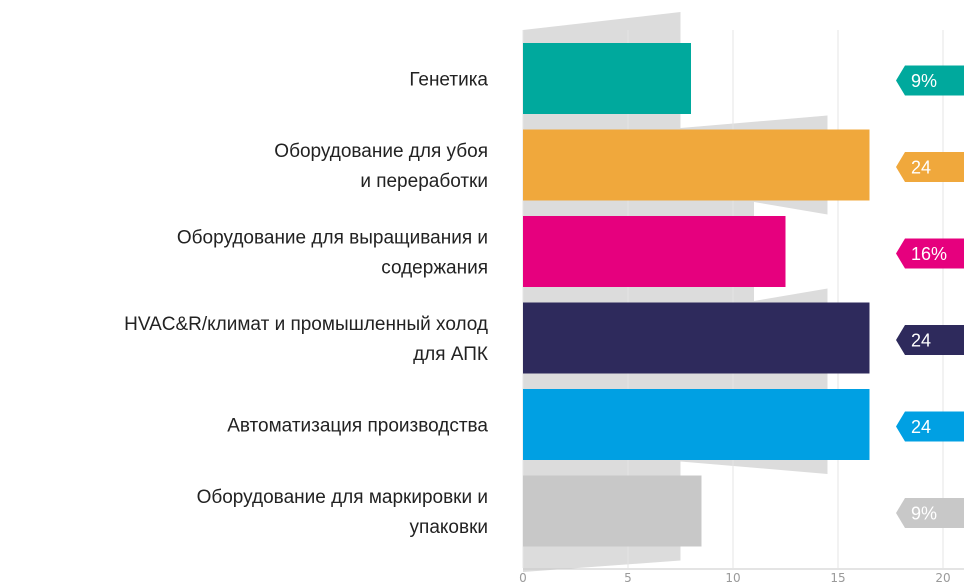 The width and height of the screenshot is (964, 586). I want to click on x-tick-label-3: 15, so click(837, 578).